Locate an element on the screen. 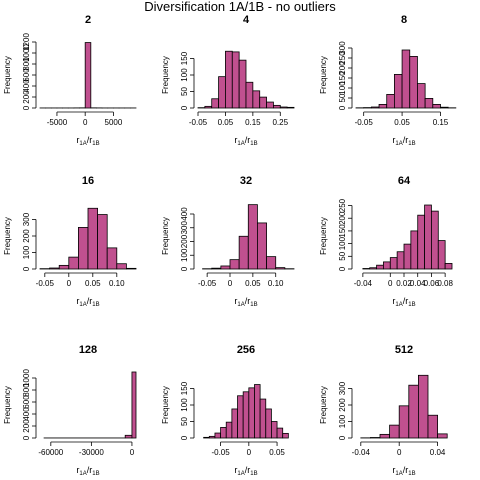 This screenshot has height=480, width=480. x-tick-label: 0.08 is located at coordinates (445, 283).